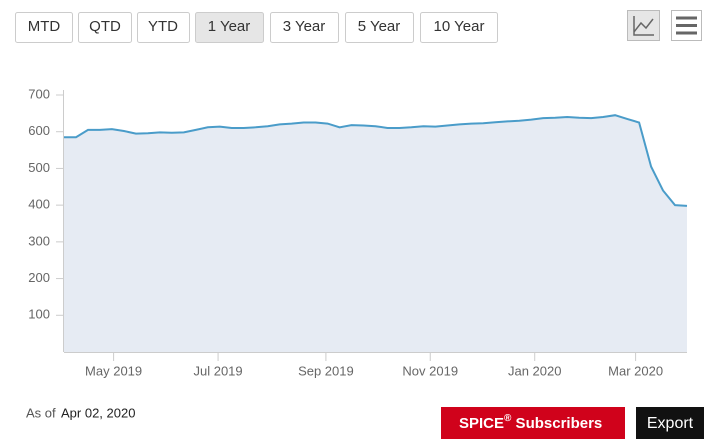  I want to click on subscribers: Subscribers, so click(556, 423).